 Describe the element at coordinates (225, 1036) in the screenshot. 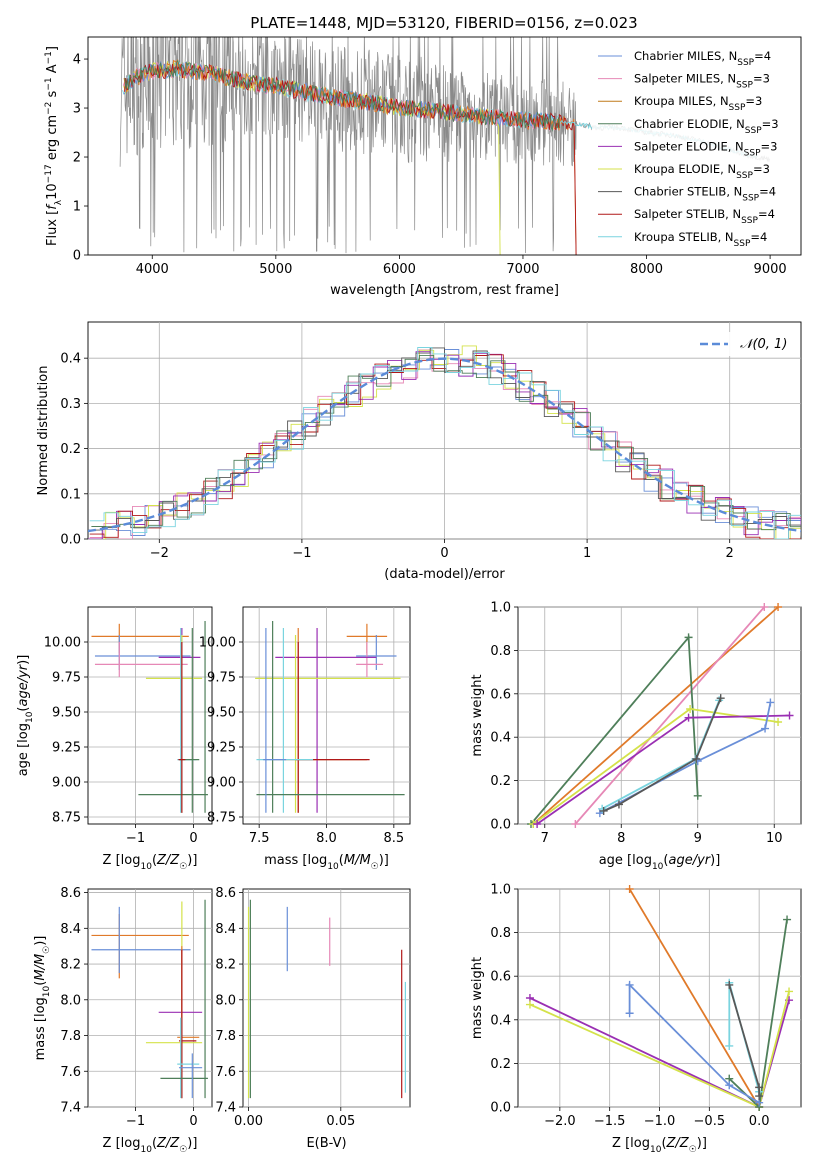

I see `y-tick-label: 7.8` at that location.